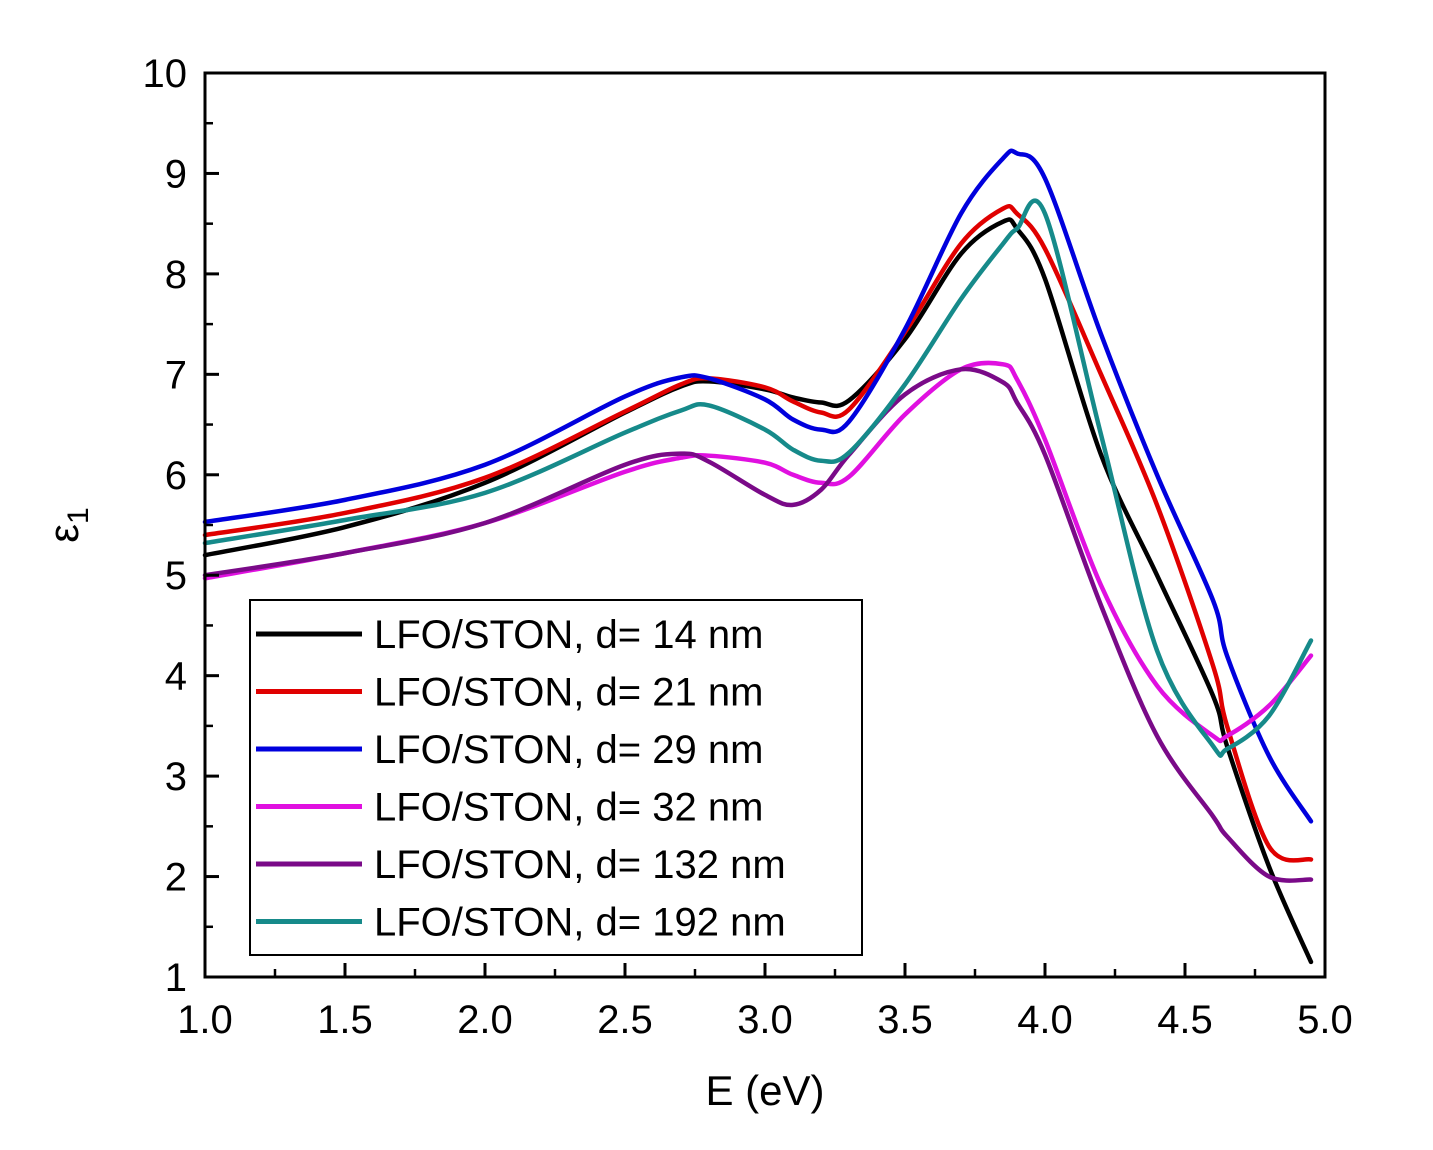 The width and height of the screenshot is (1433, 1150). What do you see at coordinates (568, 693) in the screenshot?
I see `legend-label-2: LFO/STON, d= 21 nm` at bounding box center [568, 693].